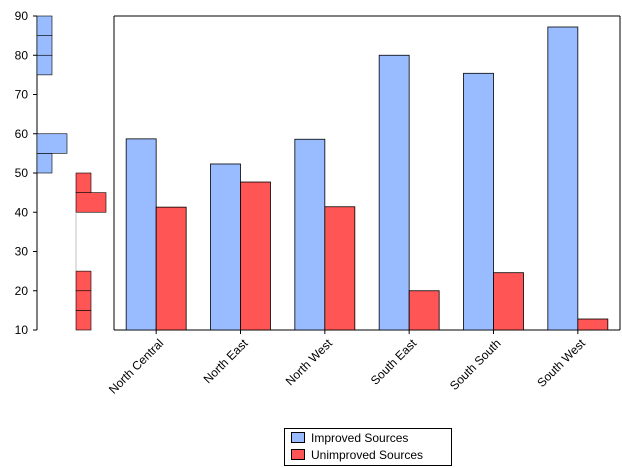 The width and height of the screenshot is (622, 468). What do you see at coordinates (309, 362) in the screenshot?
I see `x-category-label: North West` at bounding box center [309, 362].